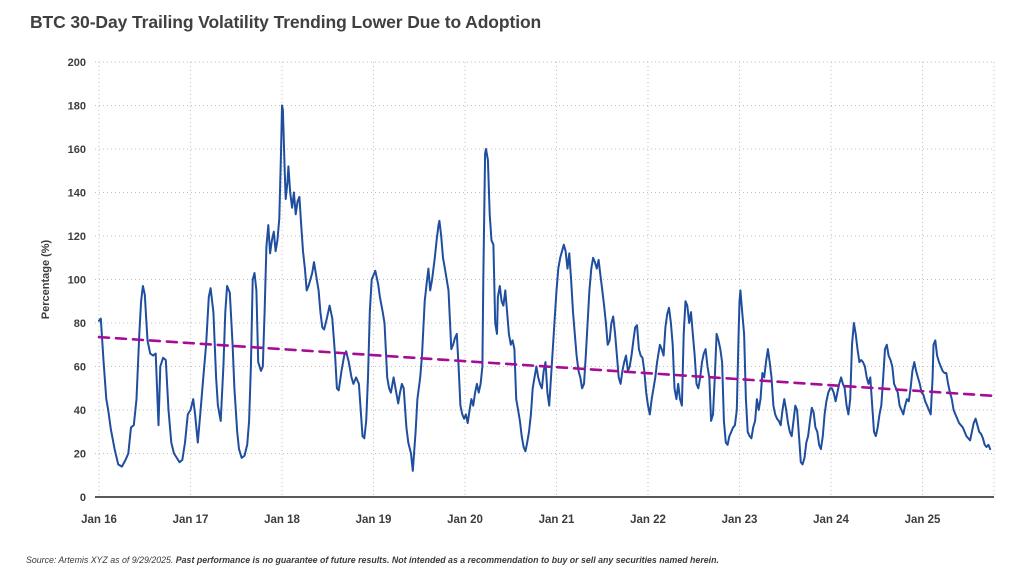  I want to click on y-tick-label: 180, so click(77, 107).